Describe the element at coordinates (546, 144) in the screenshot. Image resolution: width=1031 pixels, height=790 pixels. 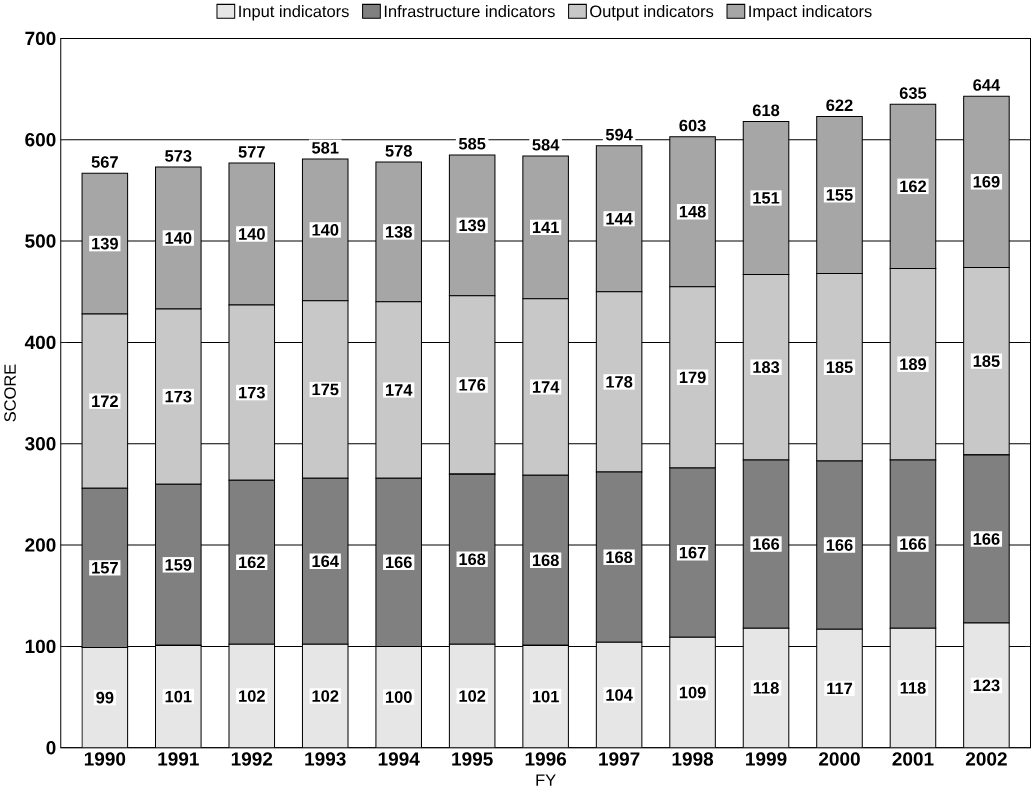
I see `total-label: 584` at that location.